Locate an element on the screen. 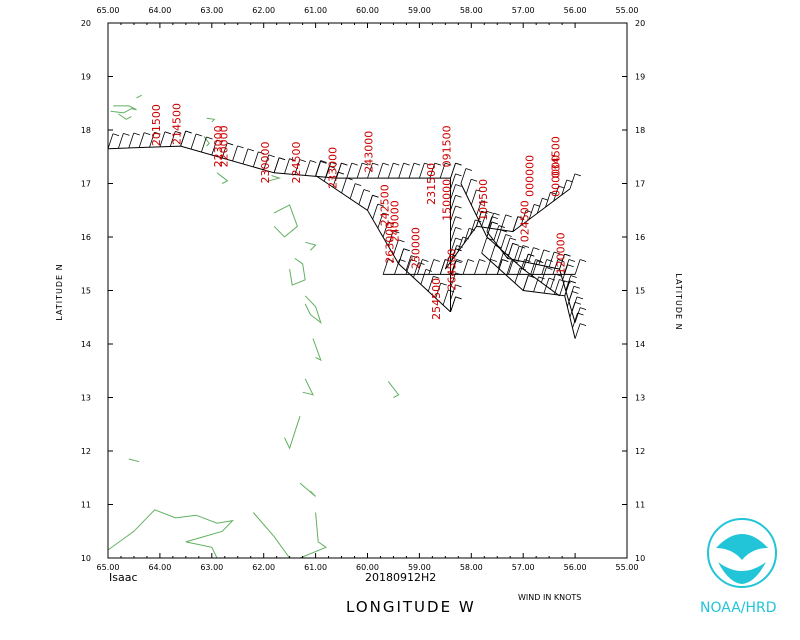 The height and width of the screenshot is (640, 800). x-tick-label-top: 64.00 is located at coordinates (159, 10).